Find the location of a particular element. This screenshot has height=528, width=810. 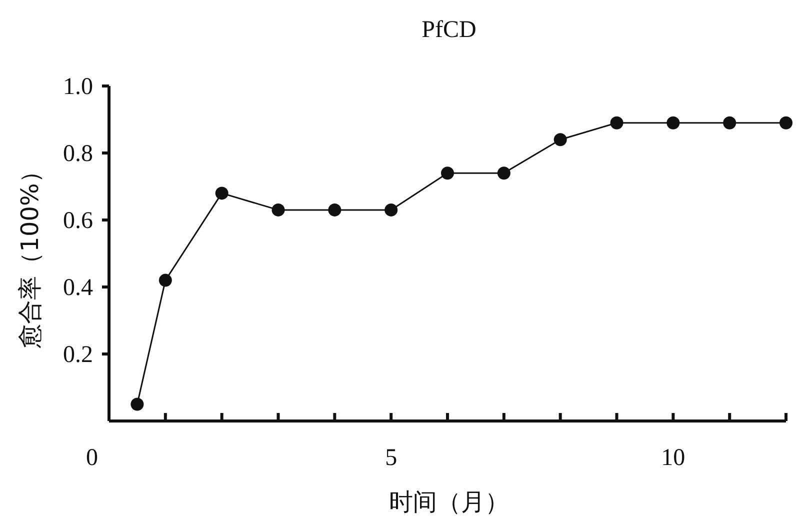

y-tick-label: 0.4 is located at coordinates (78, 288).